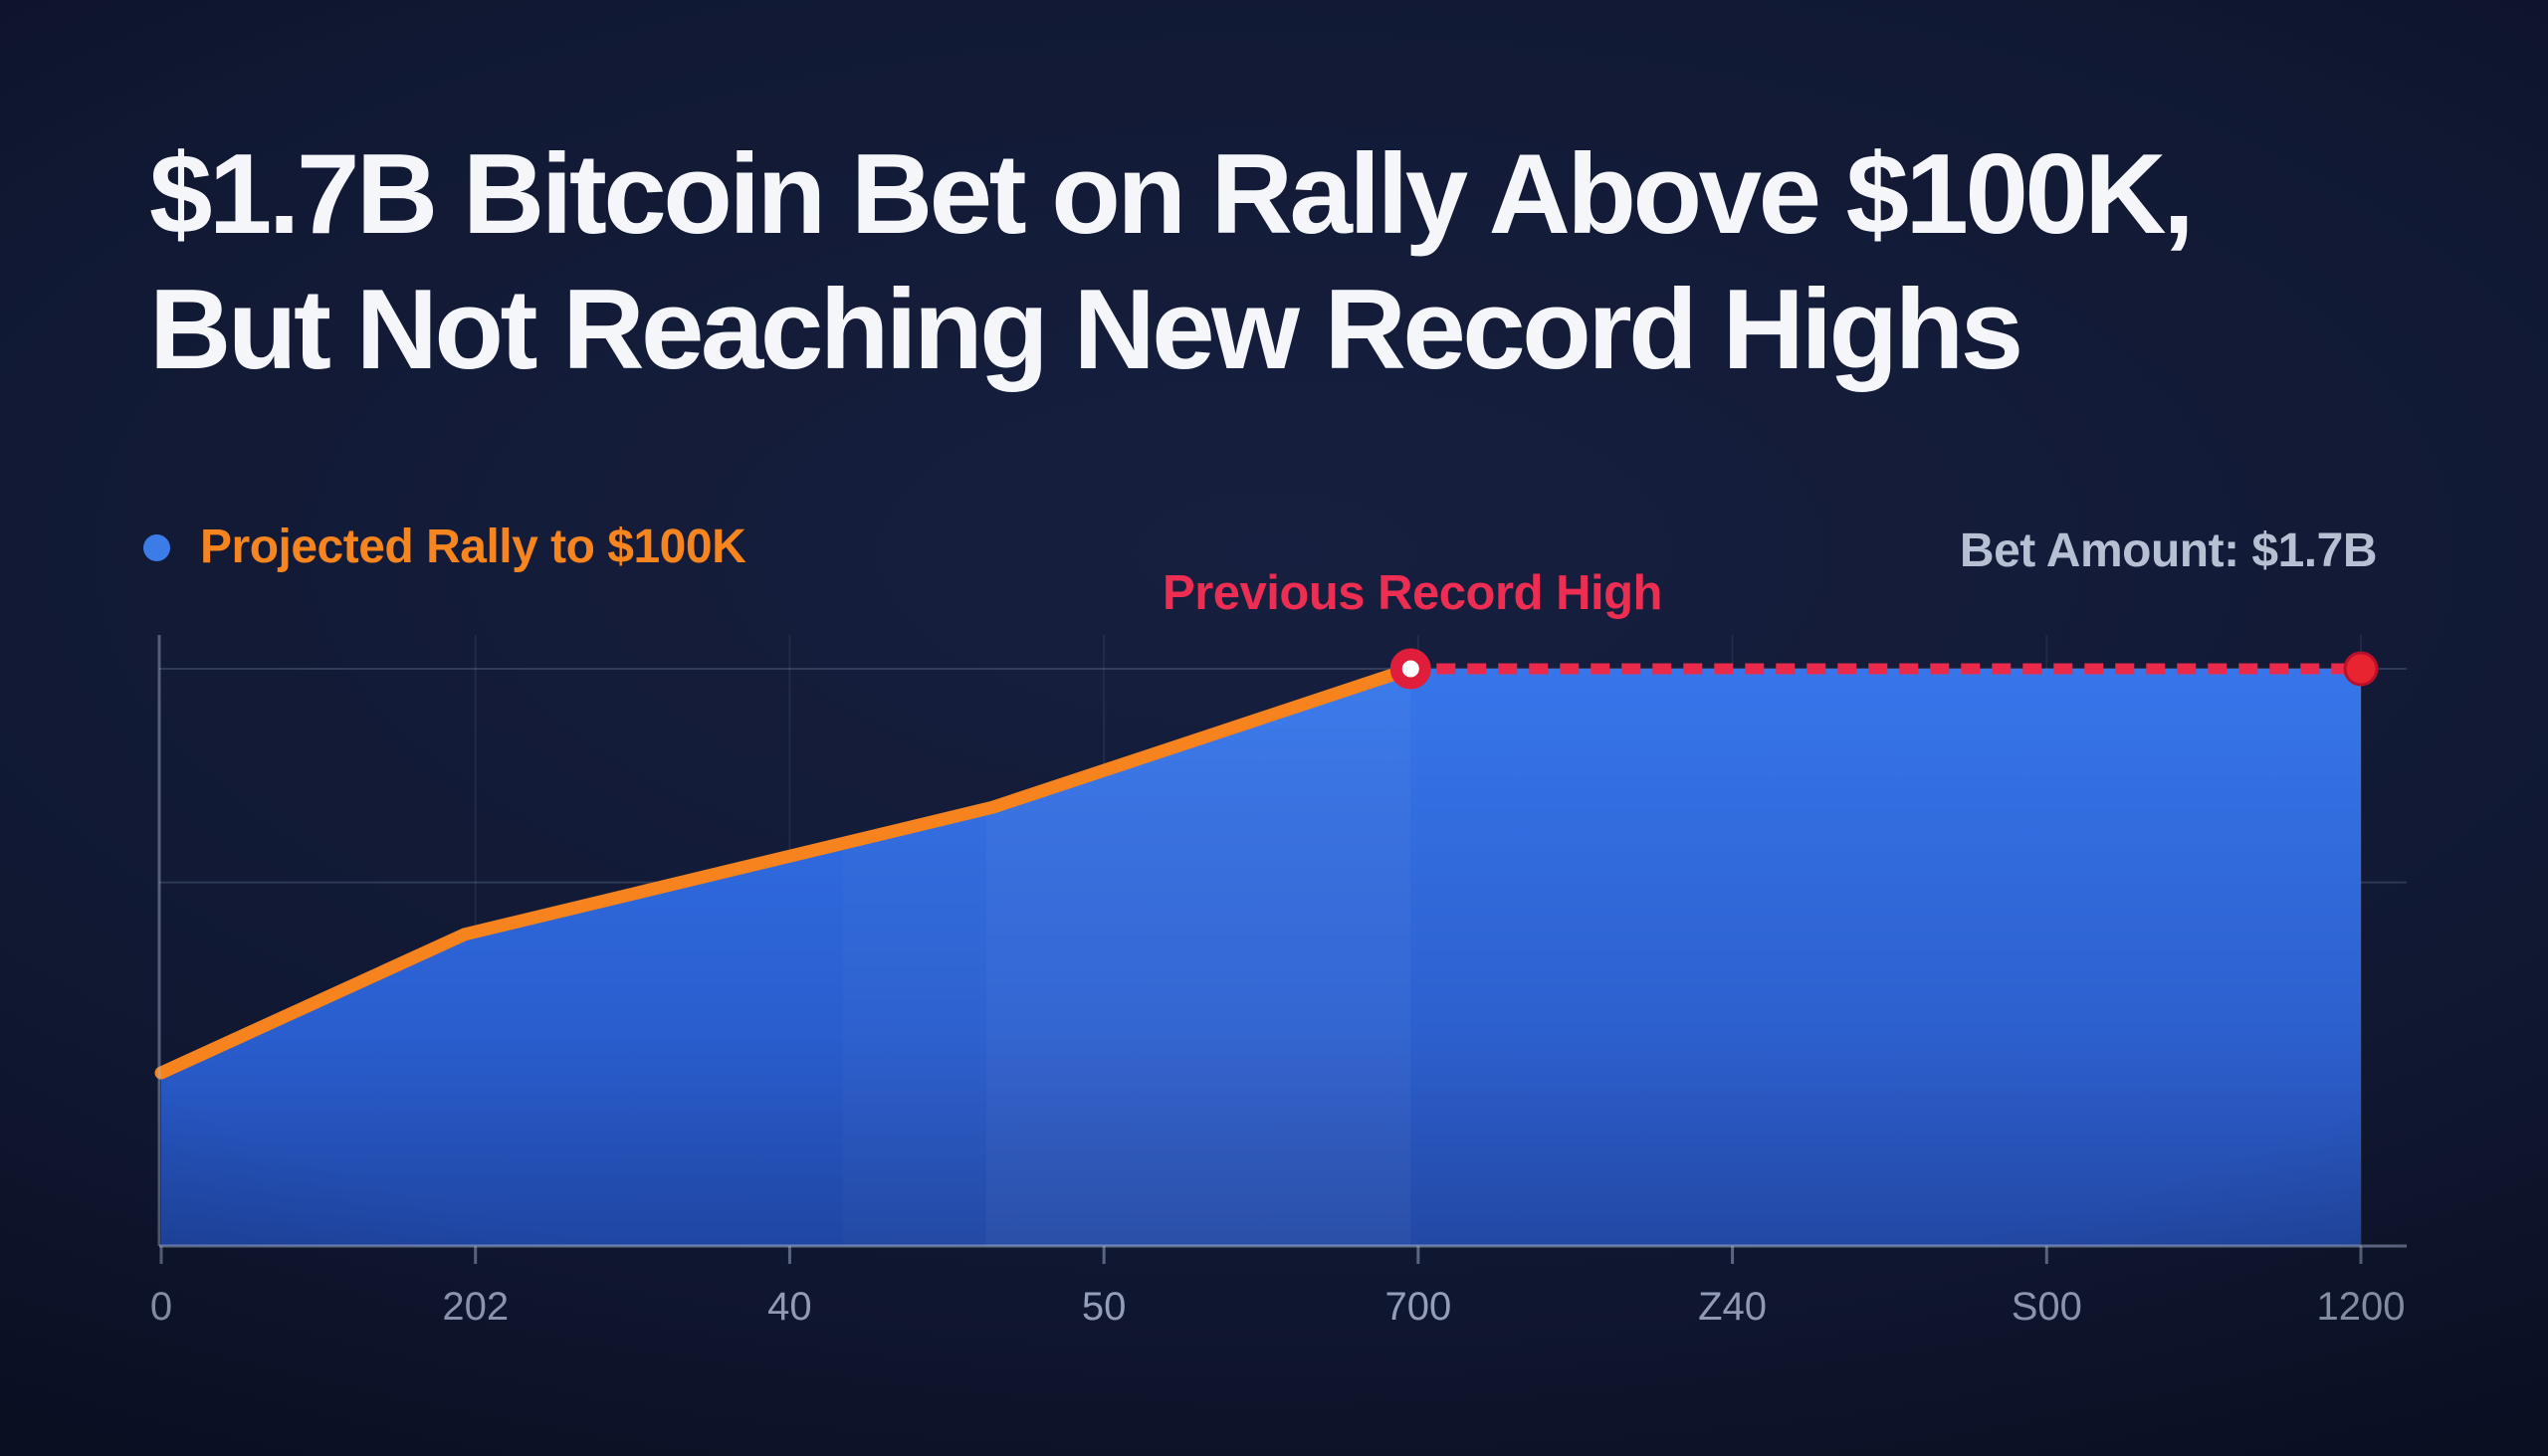 The height and width of the screenshot is (1456, 2548). What do you see at coordinates (1732, 1307) in the screenshot?
I see `x-tick-label: Z40` at bounding box center [1732, 1307].